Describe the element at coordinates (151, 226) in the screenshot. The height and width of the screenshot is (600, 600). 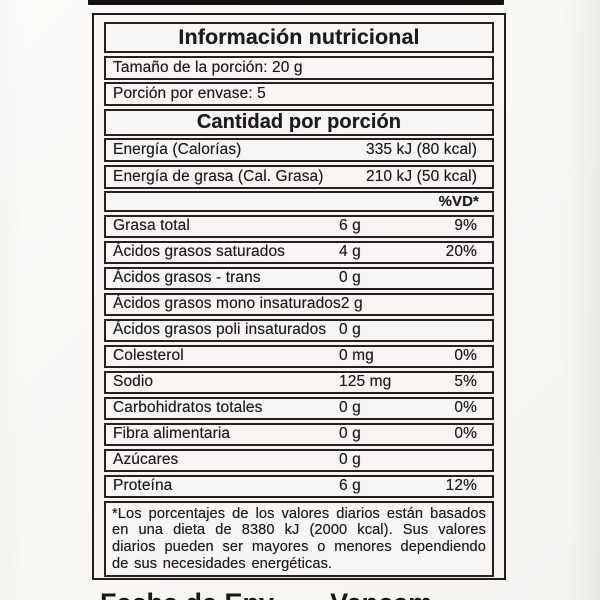
I see `nutrient-name: Grasa total` at that location.